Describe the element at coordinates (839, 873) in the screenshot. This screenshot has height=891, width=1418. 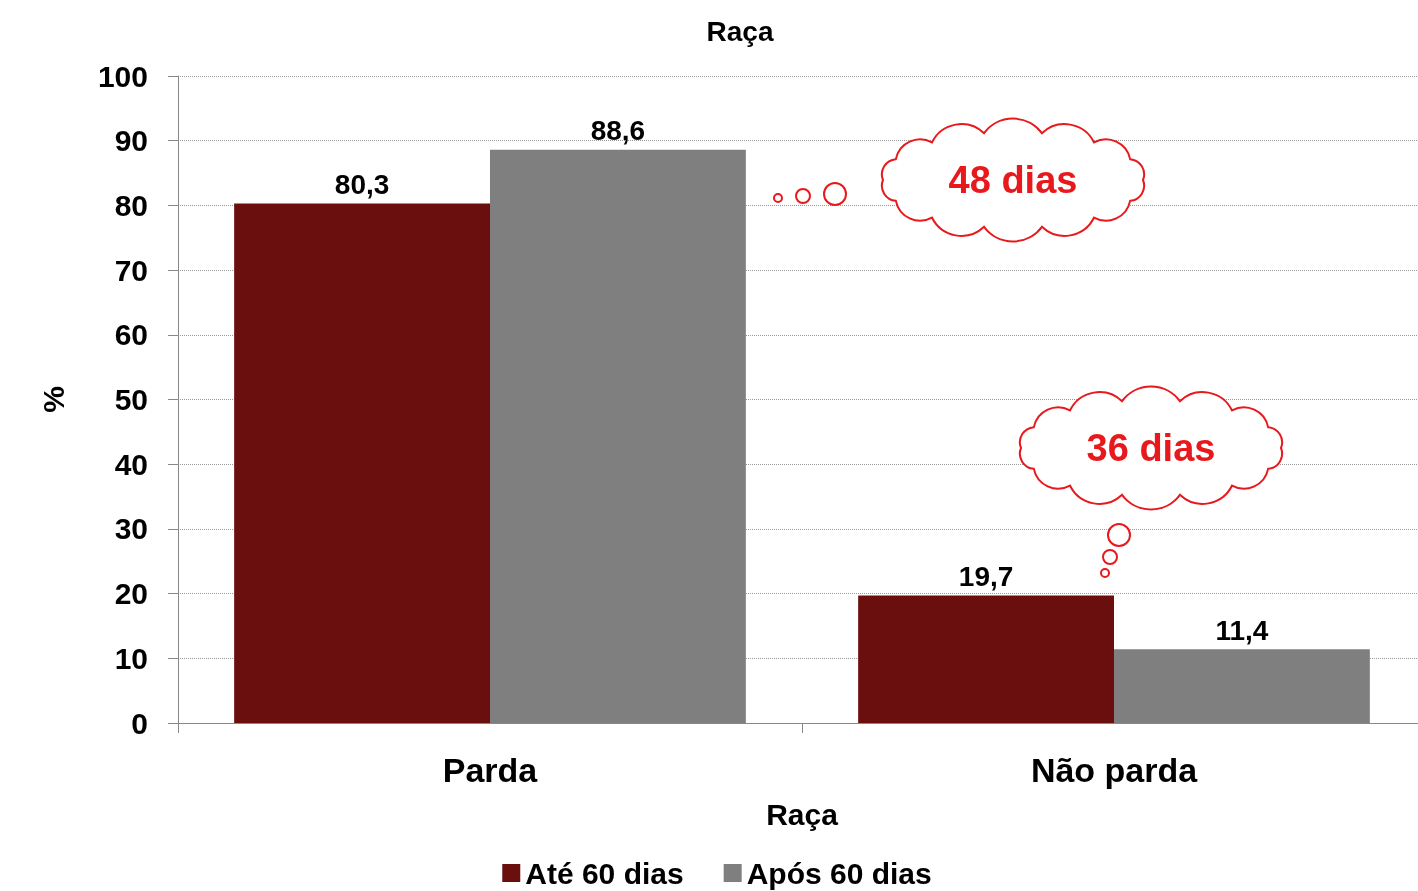
I see `legend-label: Após 60 dias` at that location.